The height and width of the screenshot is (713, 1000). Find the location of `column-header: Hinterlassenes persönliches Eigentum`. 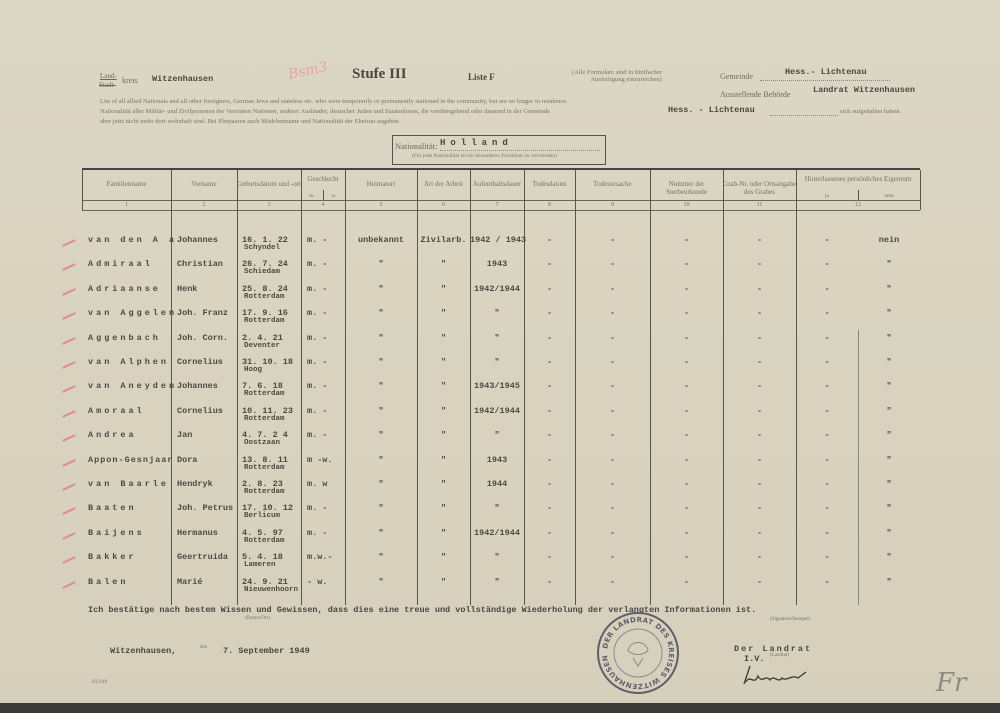

column-header: Hinterlassenes persönliches Eigentum is located at coordinates (858, 179).